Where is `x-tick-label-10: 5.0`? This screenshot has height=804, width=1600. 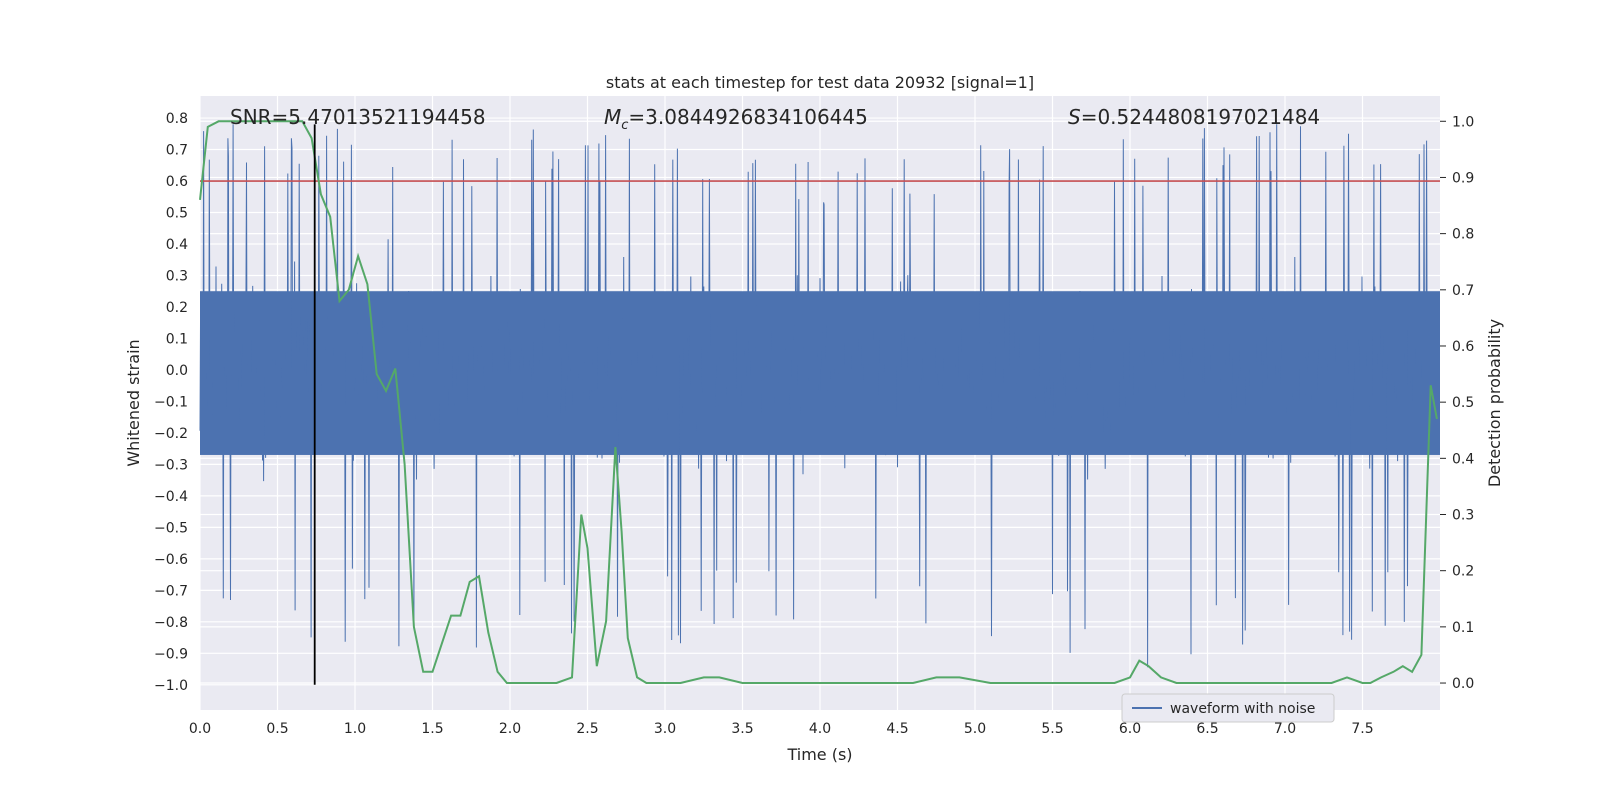 x-tick-label-10: 5.0 is located at coordinates (975, 729).